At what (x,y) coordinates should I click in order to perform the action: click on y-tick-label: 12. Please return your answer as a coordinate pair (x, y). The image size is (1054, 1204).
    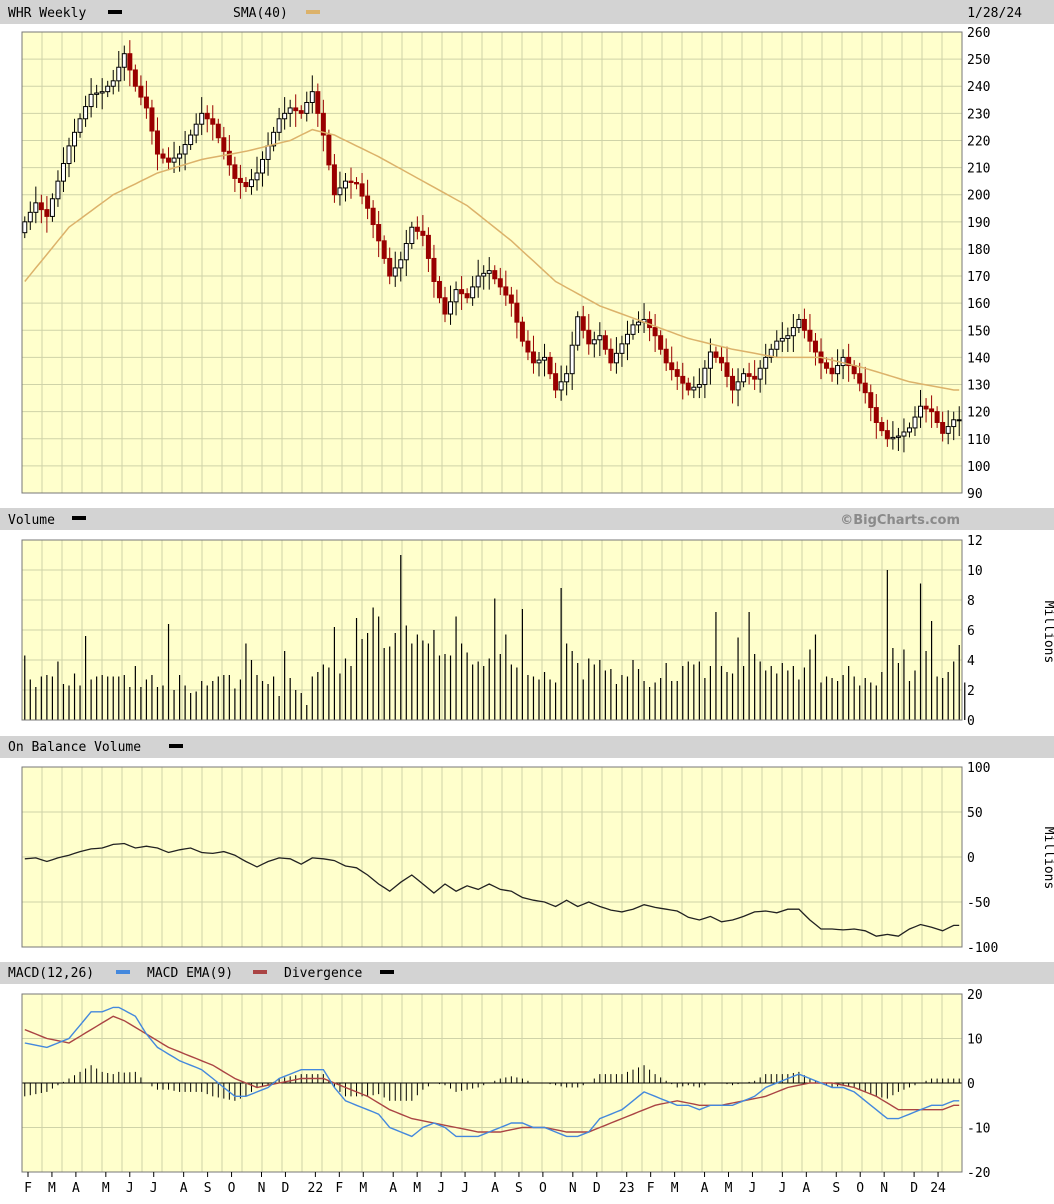
    Looking at the image, I should click on (975, 541).